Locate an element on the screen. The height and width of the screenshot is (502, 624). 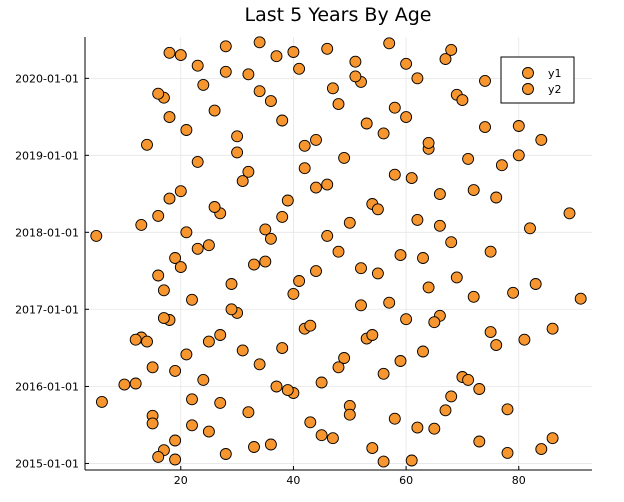
x-tick-label: 60 is located at coordinates (406, 480).